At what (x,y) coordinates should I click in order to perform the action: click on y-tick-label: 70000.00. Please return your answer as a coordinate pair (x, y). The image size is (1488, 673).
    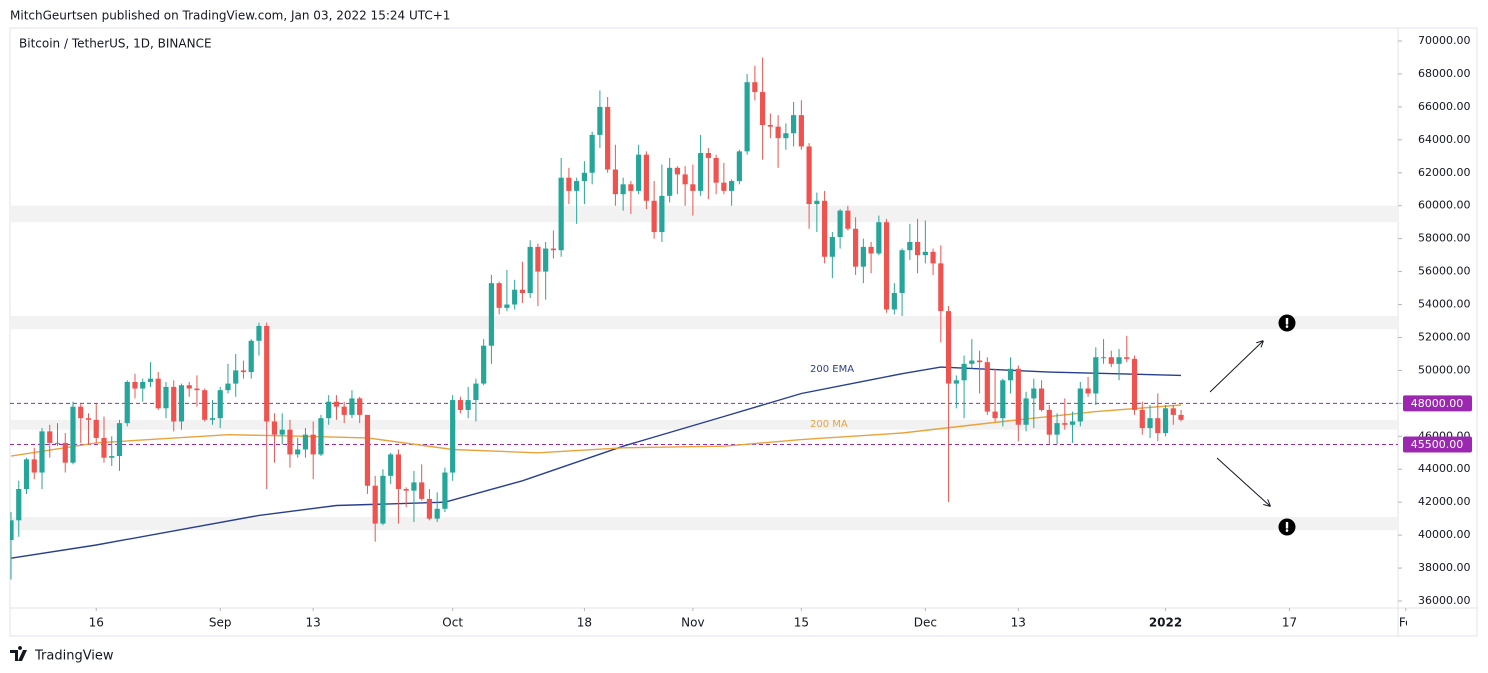
    Looking at the image, I should click on (1444, 40).